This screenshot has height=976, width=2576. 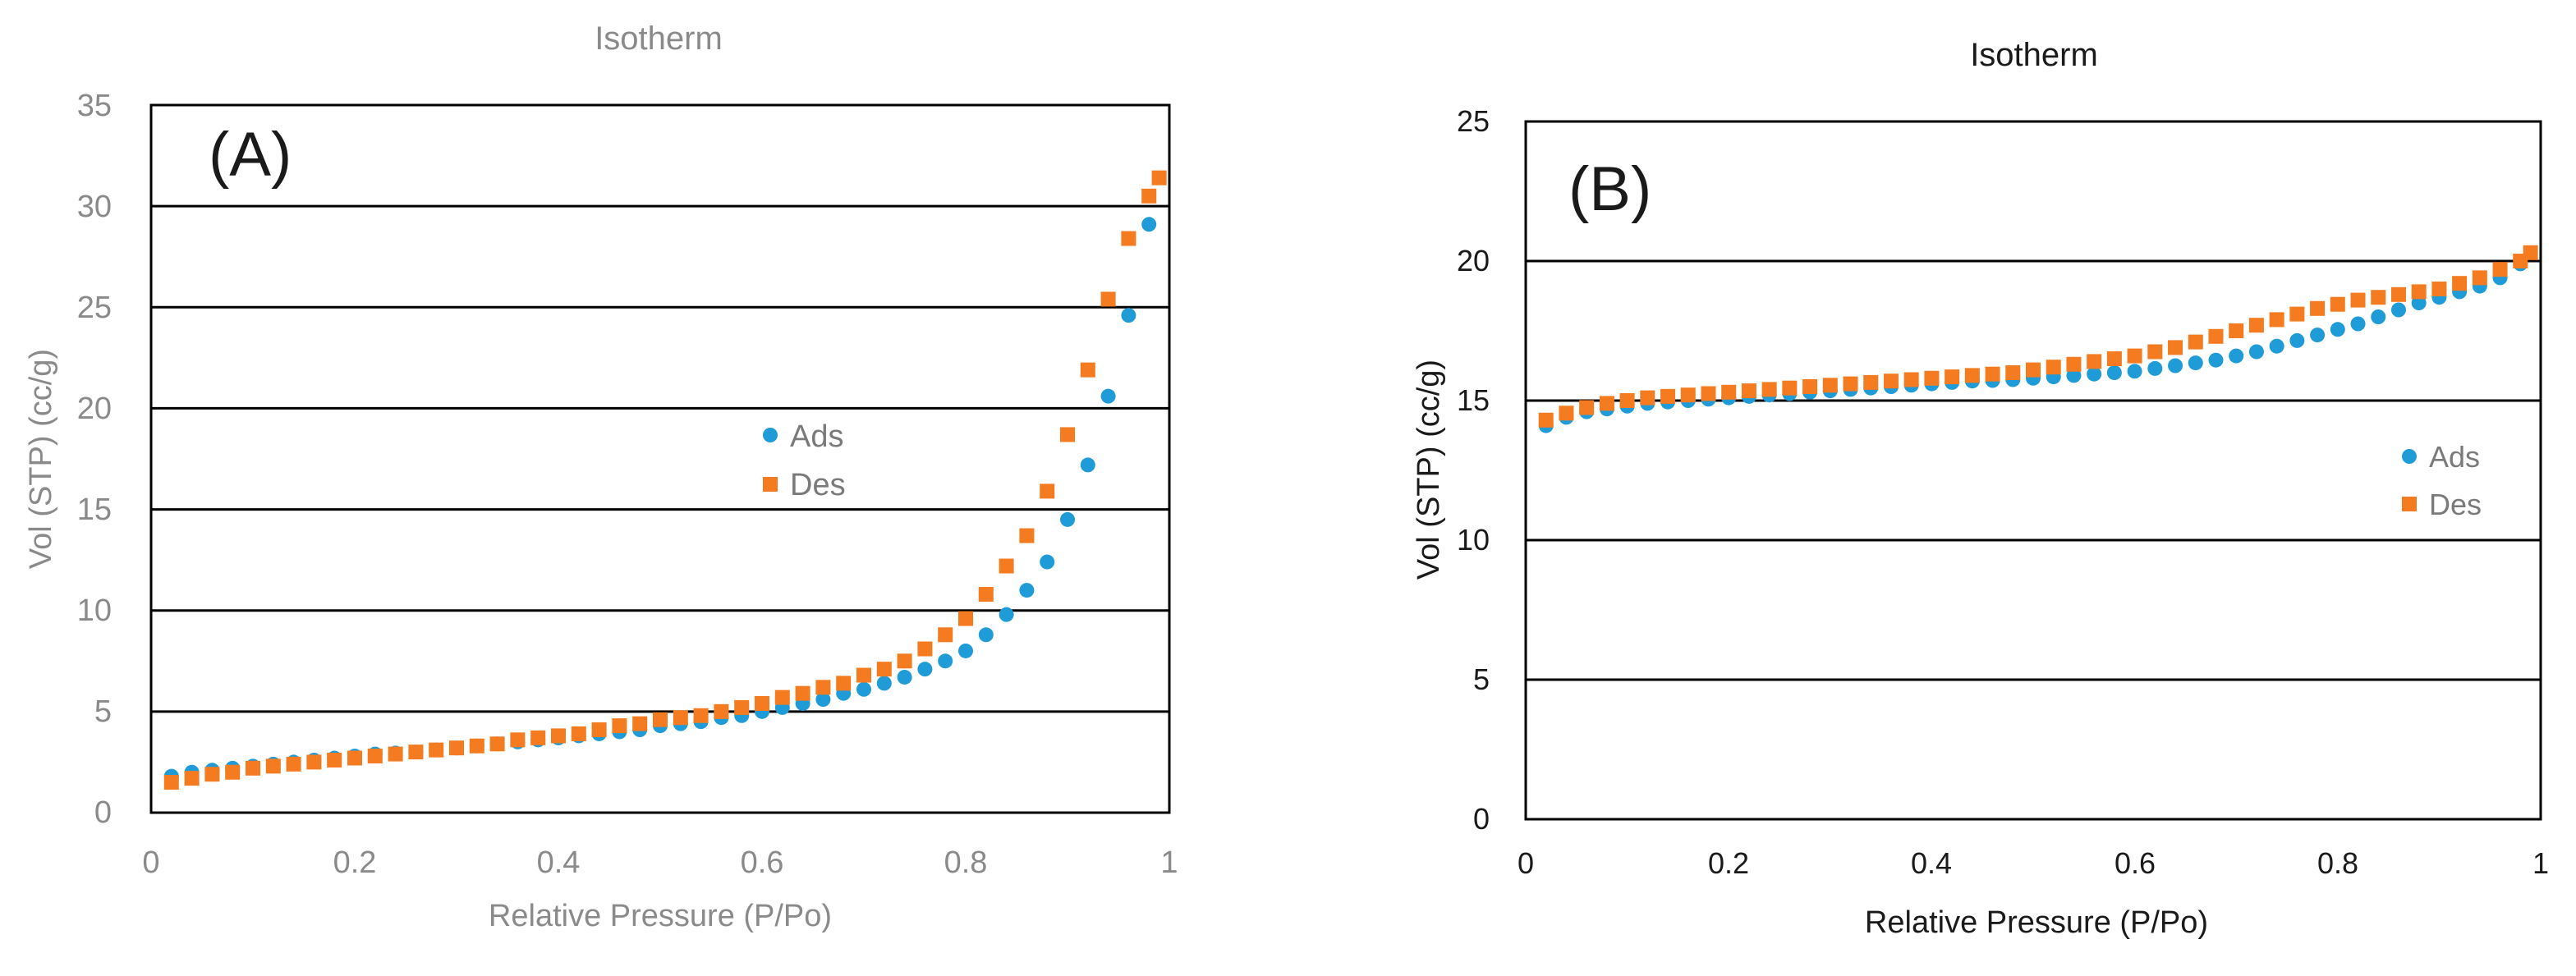 I want to click on chart-b-panel-label: (B), so click(x=1609, y=189).